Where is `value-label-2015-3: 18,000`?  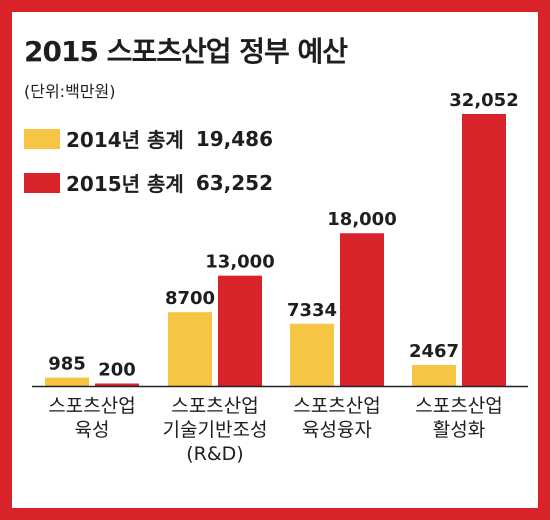 value-label-2015-3: 18,000 is located at coordinates (361, 219).